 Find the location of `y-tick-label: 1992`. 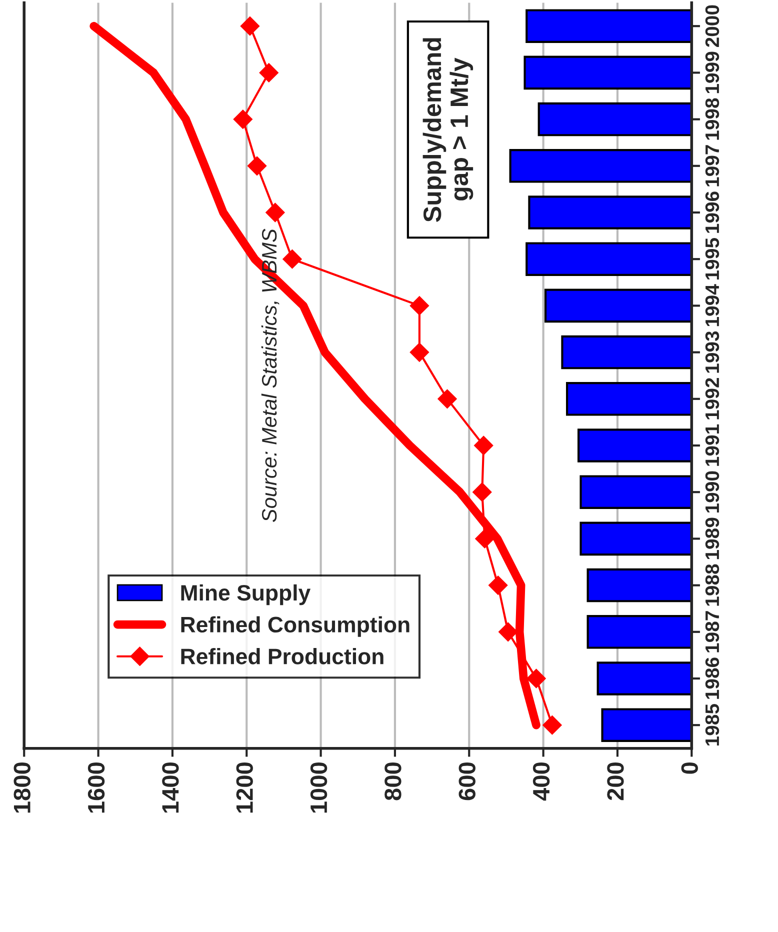

y-tick-label: 1992 is located at coordinates (712, 399).